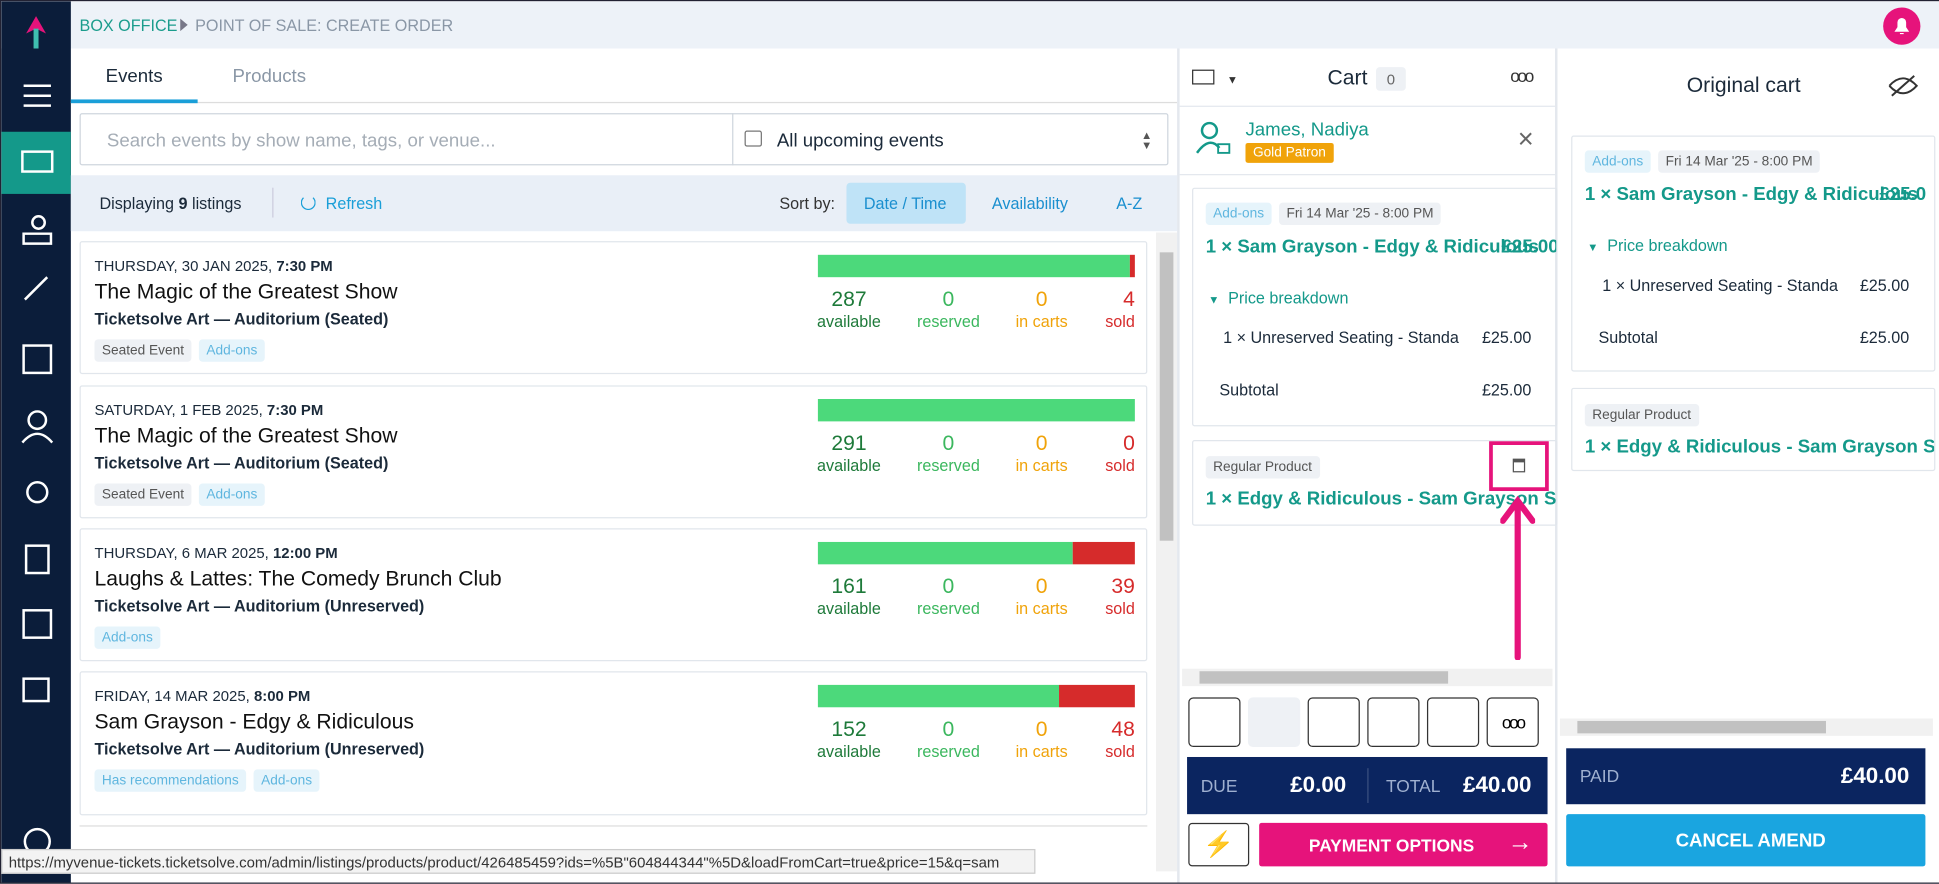 The image size is (1939, 884). What do you see at coordinates (1903, 194) in the screenshot?
I see `item-price: £25.0` at bounding box center [1903, 194].